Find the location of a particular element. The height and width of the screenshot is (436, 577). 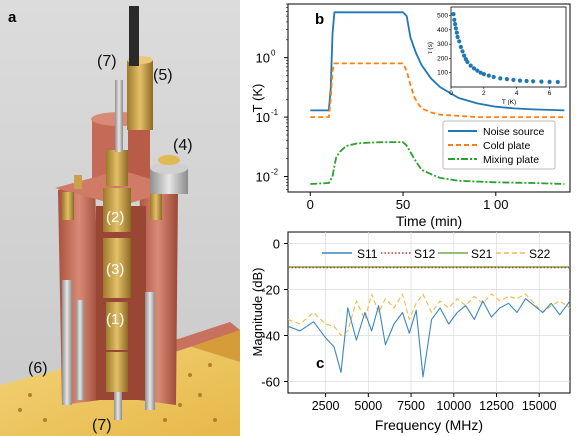

series-cold-plate-line is located at coordinates (437, 90).